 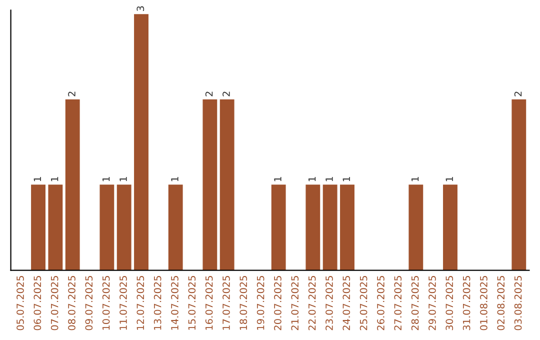 I want to click on x-tick-label: 31.07.2025, so click(x=466, y=303).